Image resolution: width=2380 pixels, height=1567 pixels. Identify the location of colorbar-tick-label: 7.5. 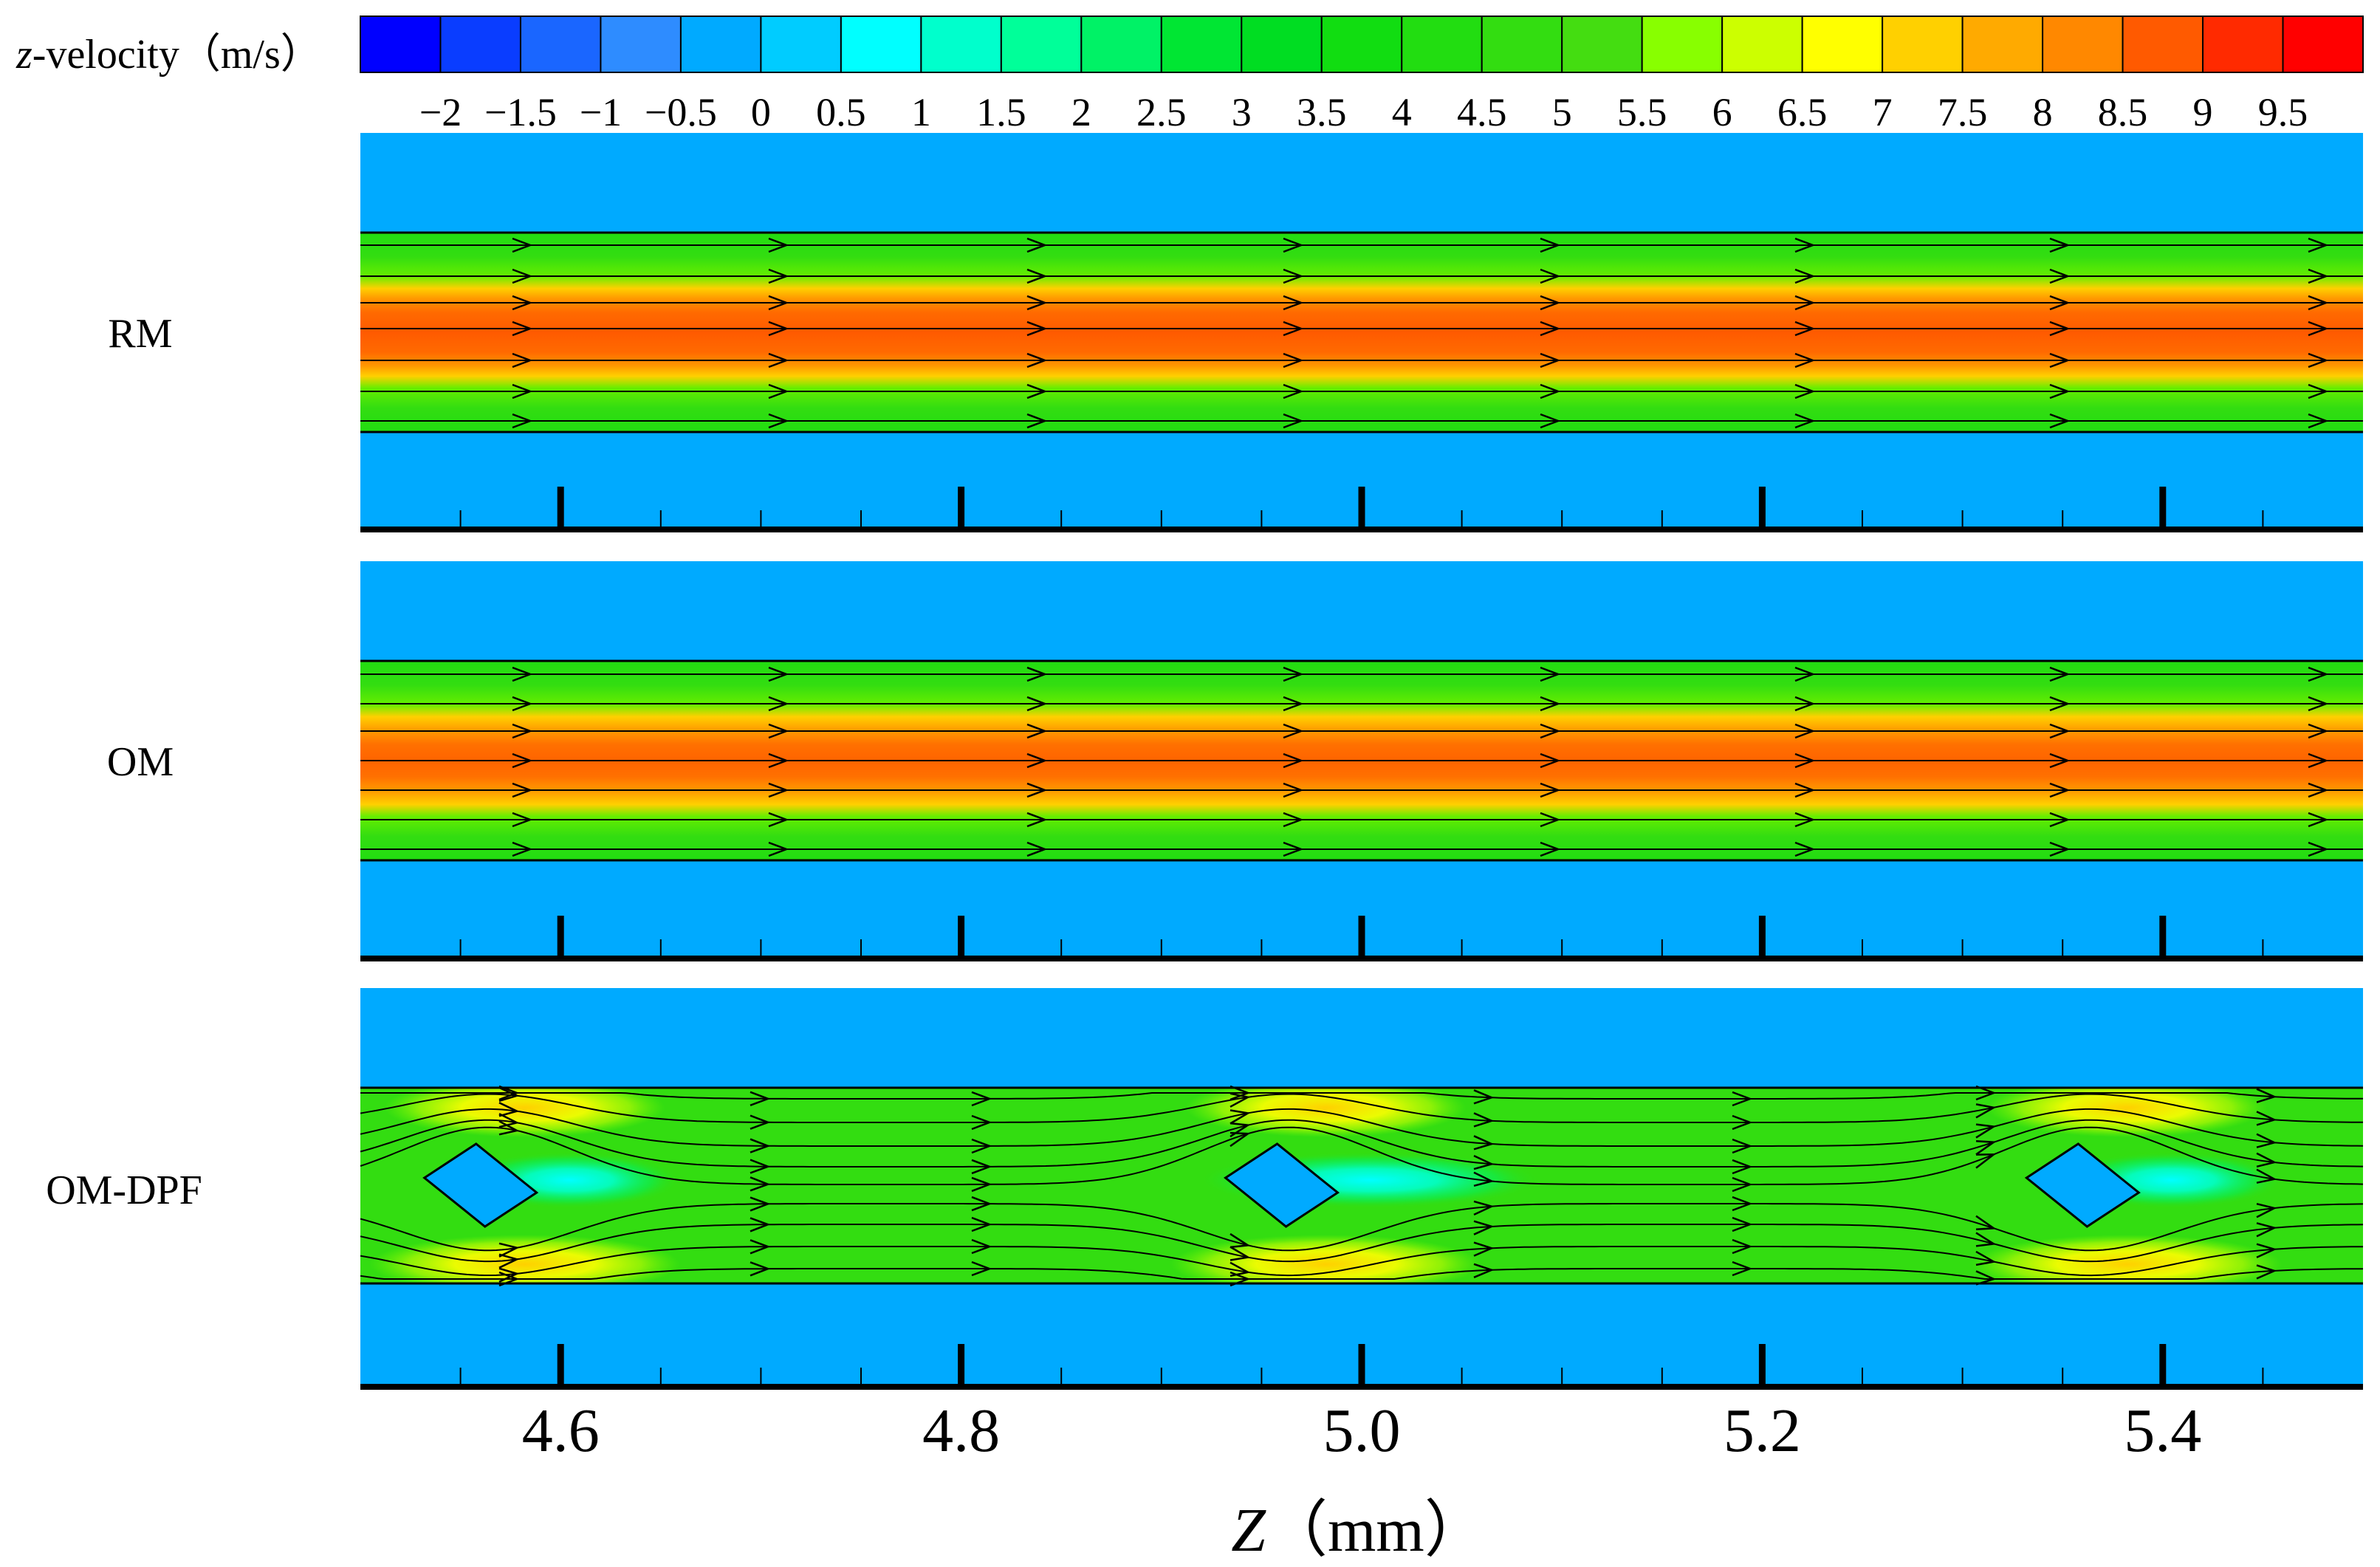
(1963, 112).